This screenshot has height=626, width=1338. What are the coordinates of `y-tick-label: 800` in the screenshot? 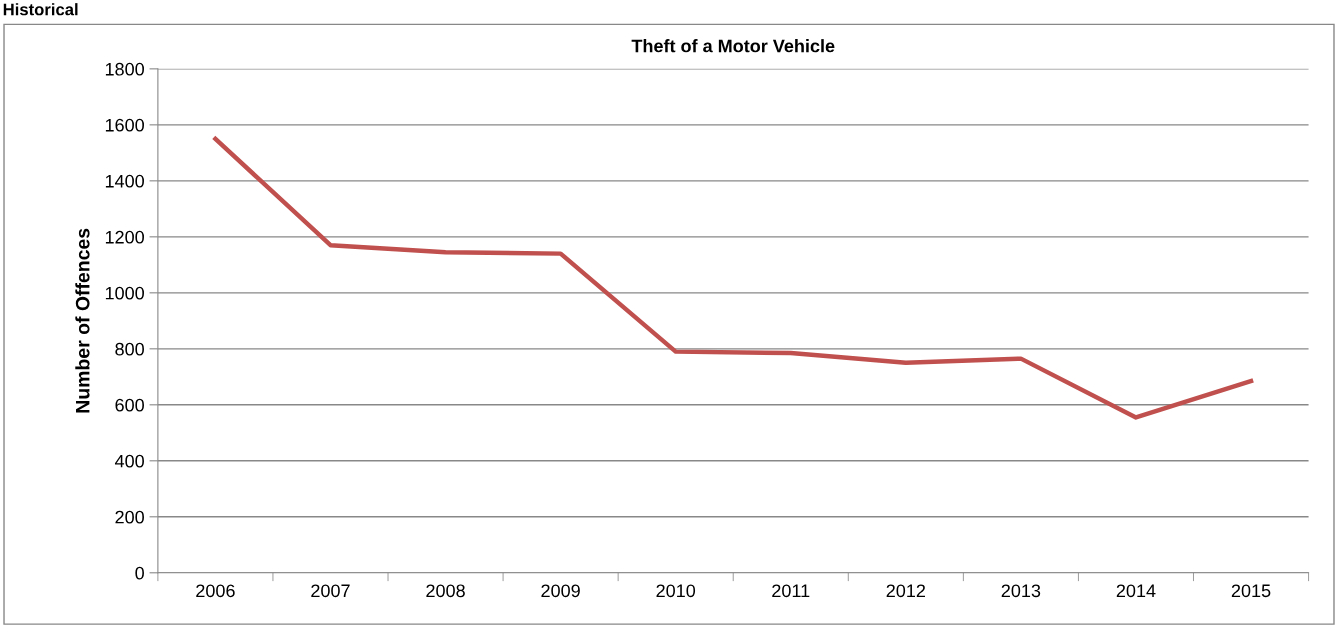 It's located at (129, 349).